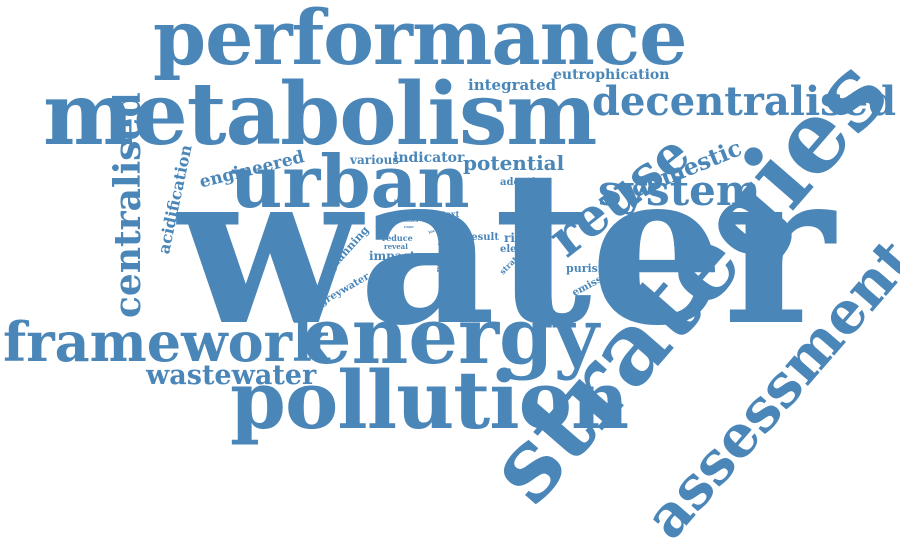  What do you see at coordinates (397, 238) in the screenshot?
I see `word-reduce: reduce` at bounding box center [397, 238].